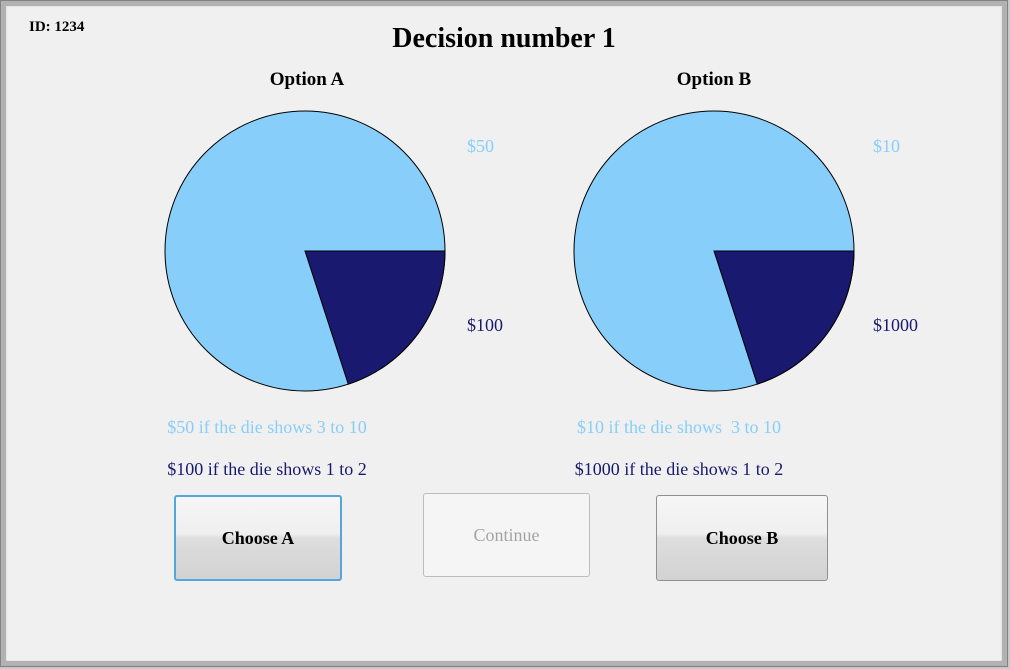  Describe the element at coordinates (742, 538) in the screenshot. I see `choose-b-button: Choose B` at that location.